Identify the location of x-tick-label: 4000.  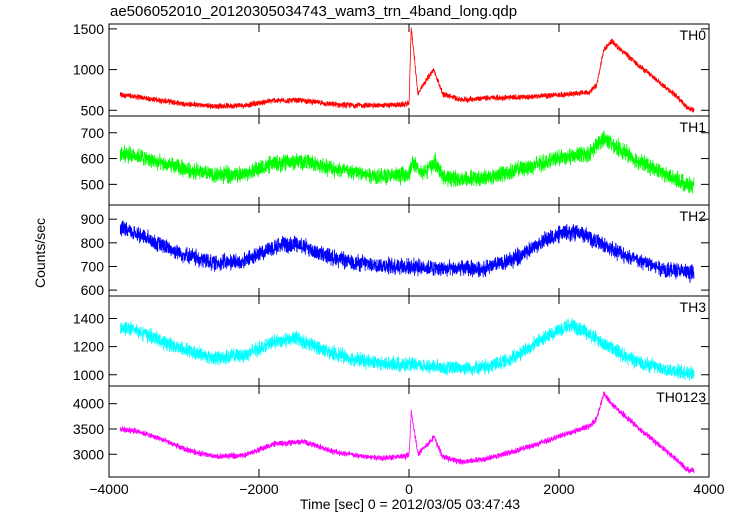
(708, 489).